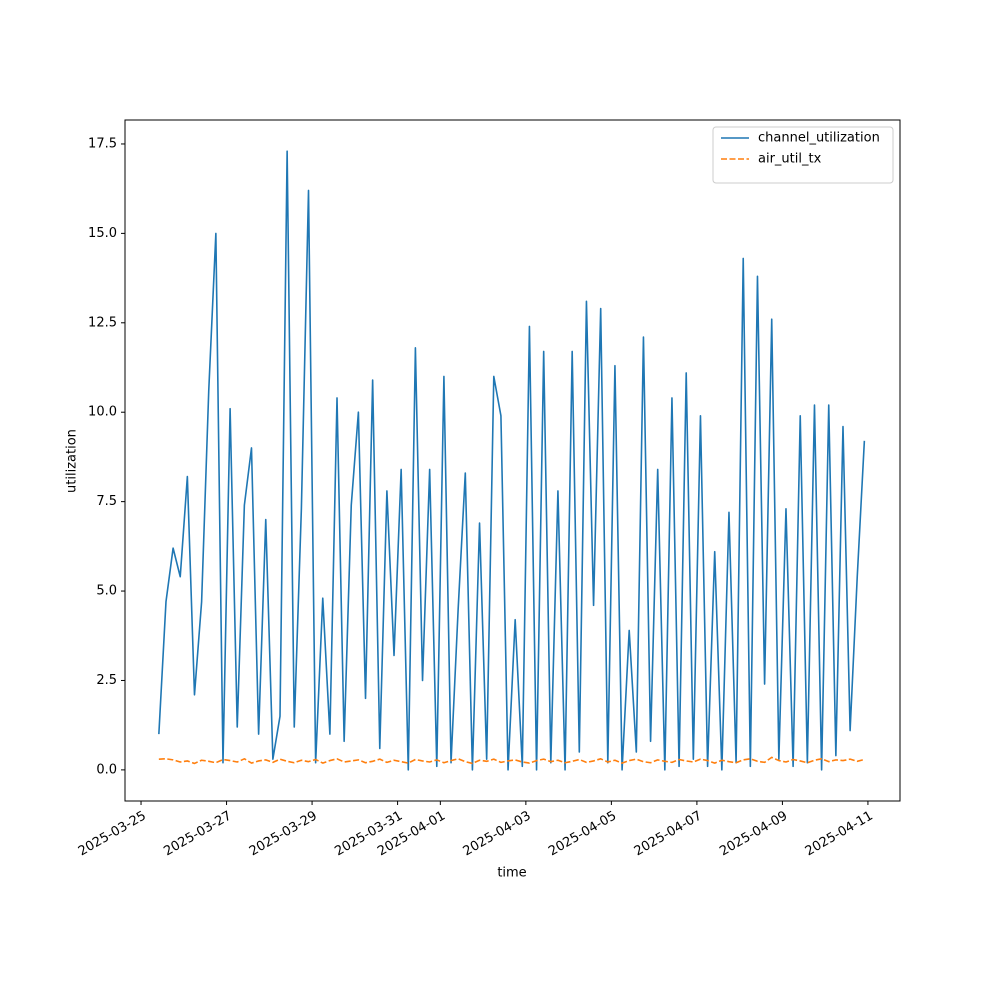 The width and height of the screenshot is (1000, 1000). What do you see at coordinates (790, 159) in the screenshot?
I see `legend-label: air_util_tx` at bounding box center [790, 159].